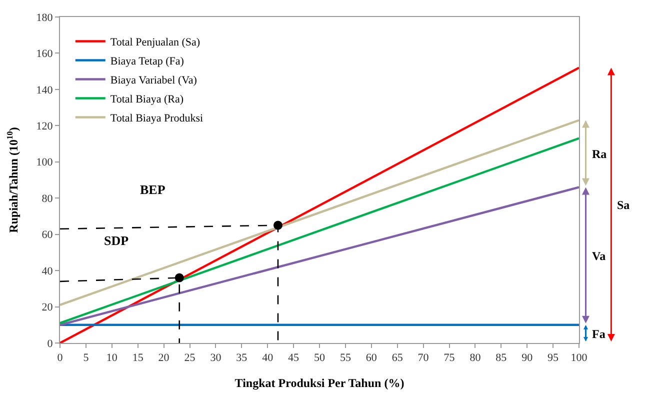 This screenshot has height=400, width=664. What do you see at coordinates (242, 358) in the screenshot?
I see `x-tick-label: 35` at bounding box center [242, 358].